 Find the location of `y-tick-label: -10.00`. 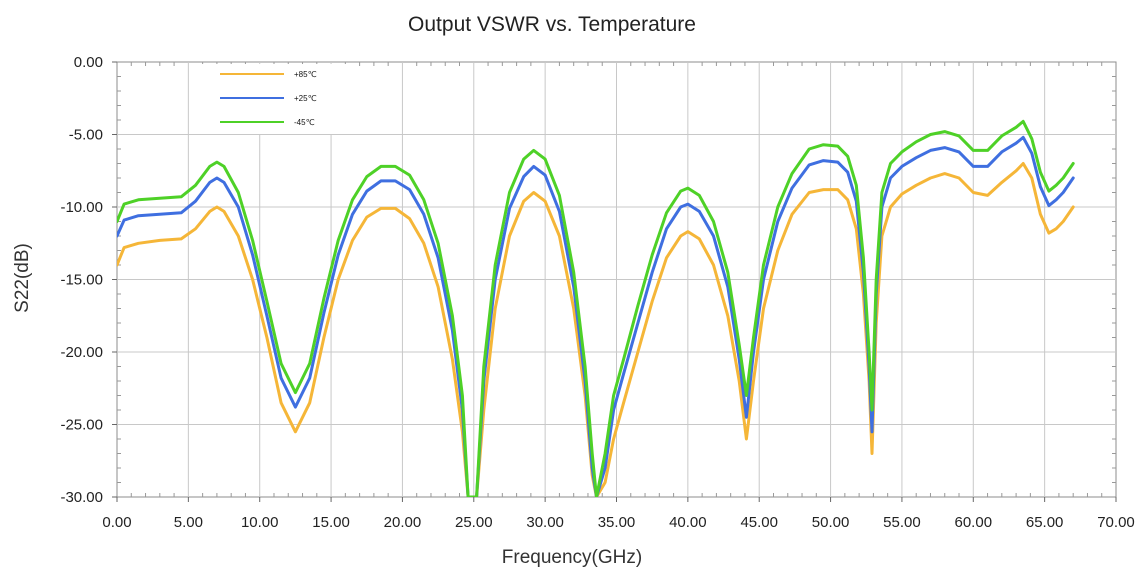

y-tick-label: -10.00 is located at coordinates (81, 207).